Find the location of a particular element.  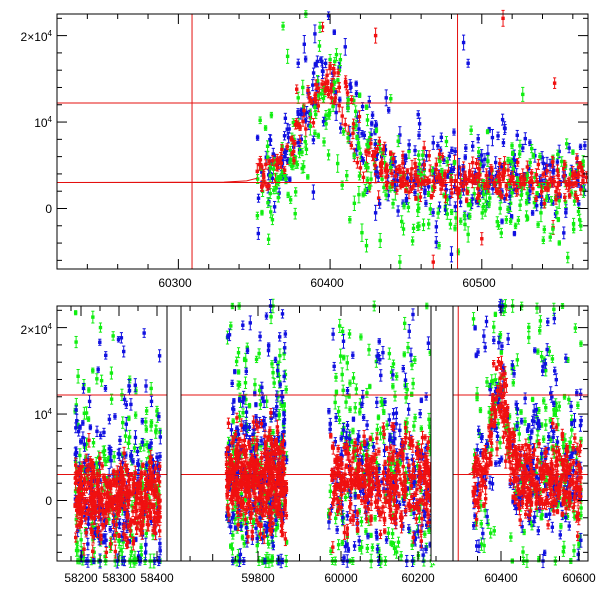

bottom-y-tick-label-10000: 104 is located at coordinates (43, 414).